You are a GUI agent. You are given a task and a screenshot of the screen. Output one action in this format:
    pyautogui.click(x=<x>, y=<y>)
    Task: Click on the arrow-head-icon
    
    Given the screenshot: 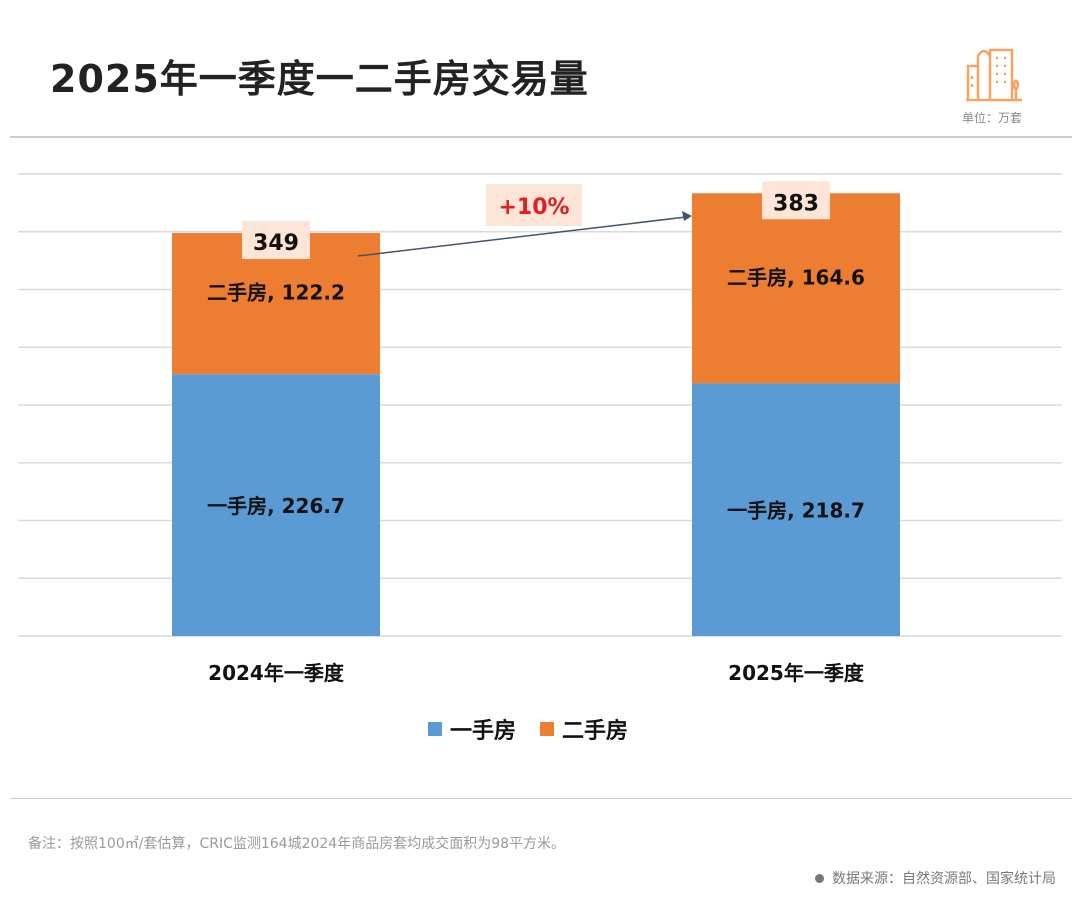 What is the action you would take?
    pyautogui.click(x=687, y=216)
    